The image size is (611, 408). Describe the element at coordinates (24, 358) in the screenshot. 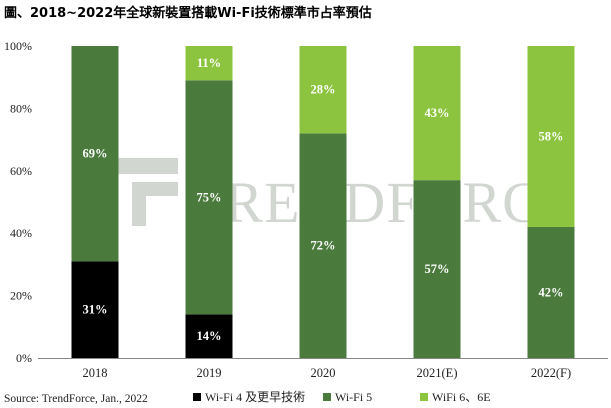

I see `y-tick-label: 0%` at that location.